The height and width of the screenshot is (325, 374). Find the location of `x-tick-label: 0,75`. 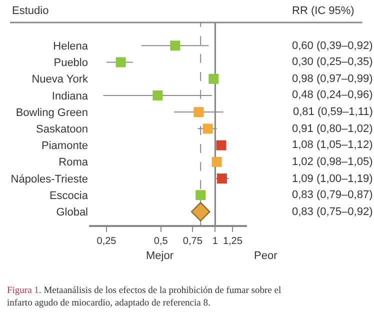

x-tick-label: 0,75 is located at coordinates (192, 241).